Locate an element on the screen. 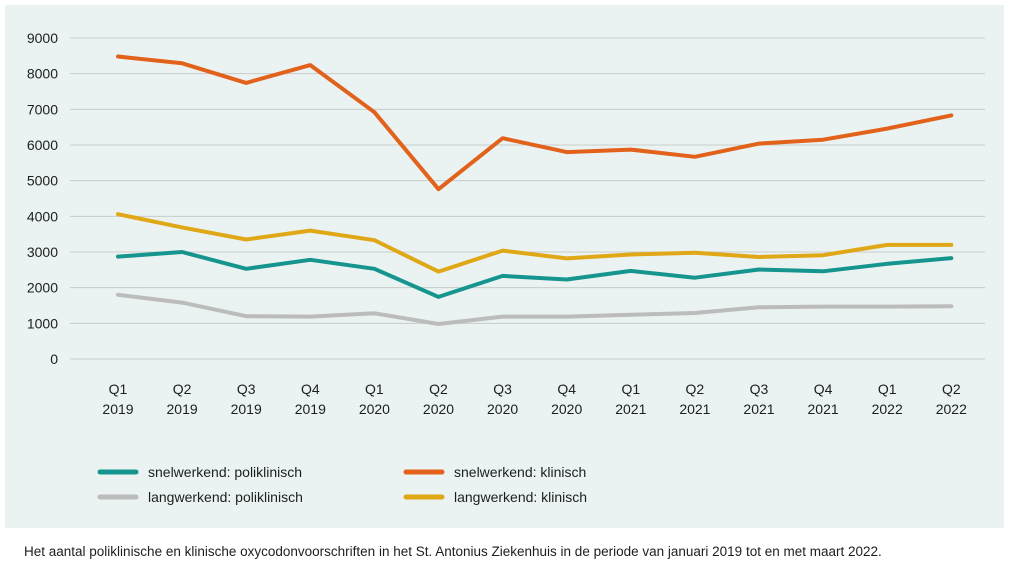  legend-label: langwerkend: poliklinisch is located at coordinates (225, 497).